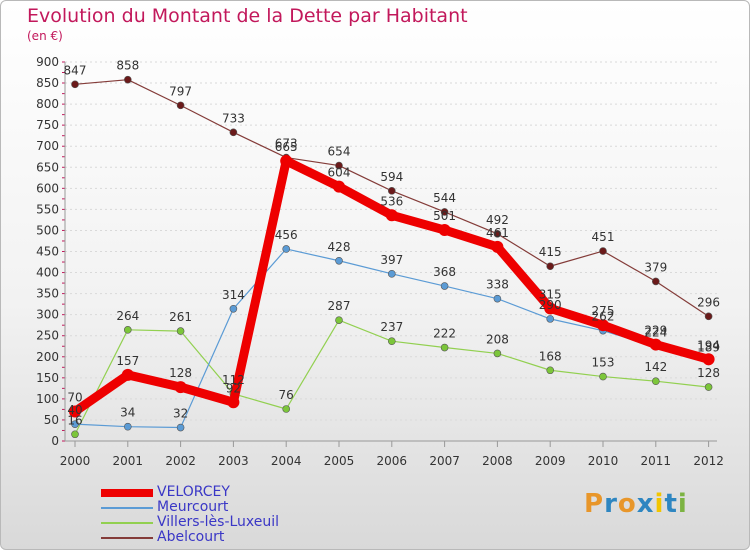 The width and height of the screenshot is (750, 550). What do you see at coordinates (611, 504) in the screenshot?
I see `logo-letter: r` at bounding box center [611, 504].